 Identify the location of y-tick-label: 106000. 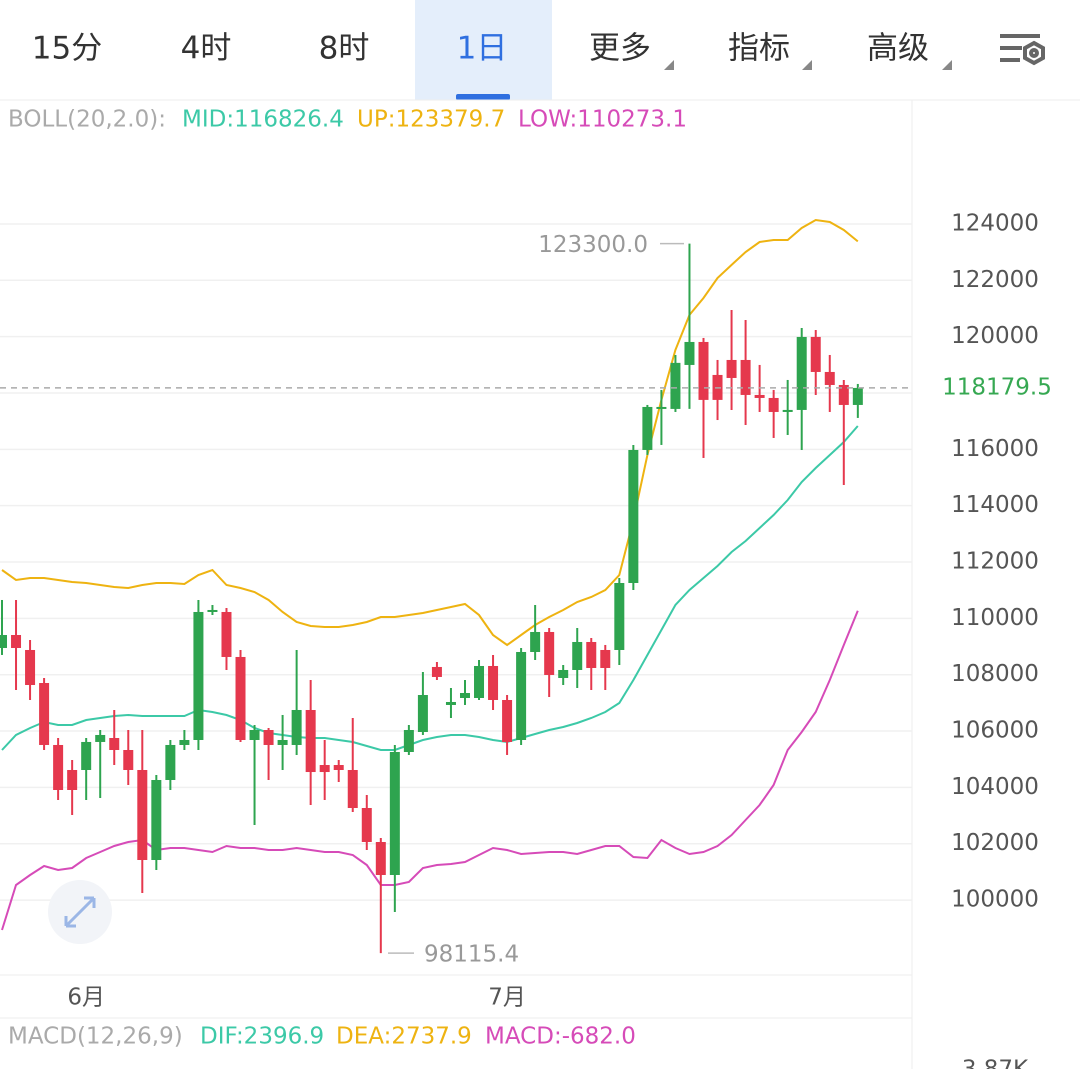
(995, 731).